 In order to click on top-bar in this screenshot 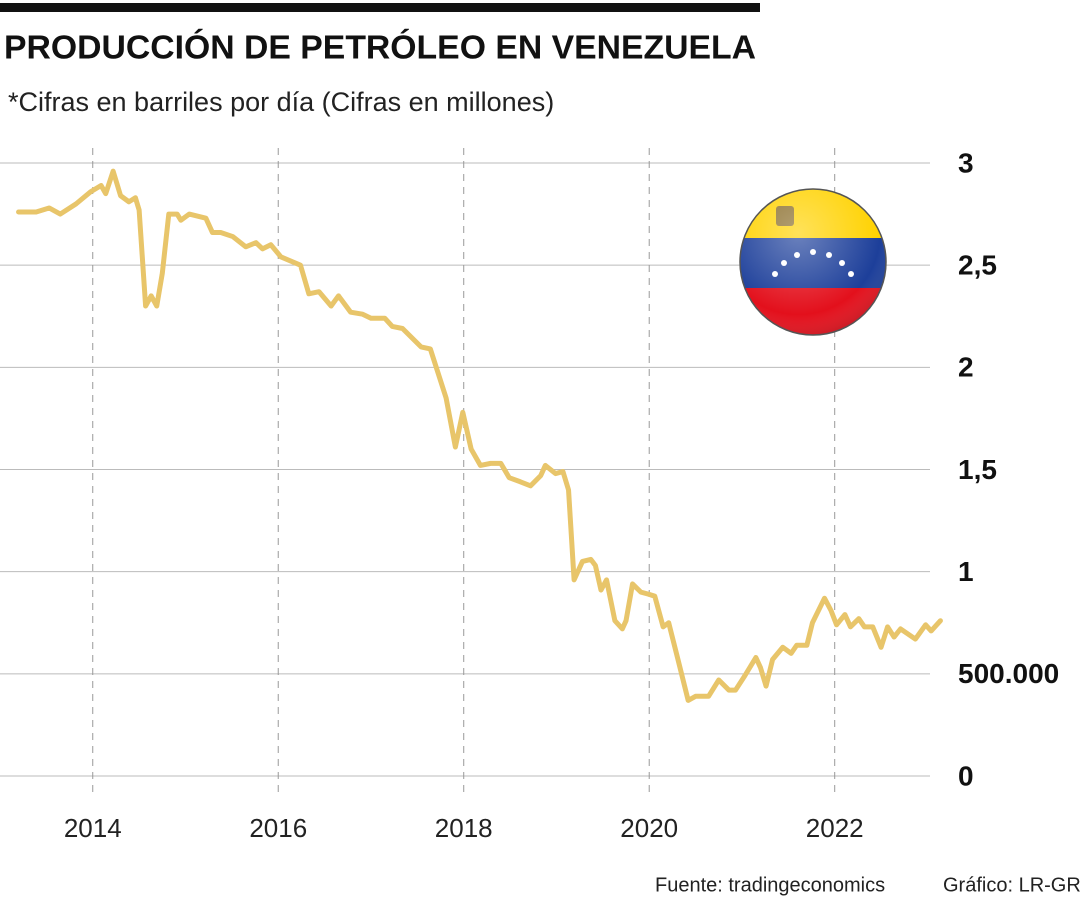, I will do `click(380, 7)`.